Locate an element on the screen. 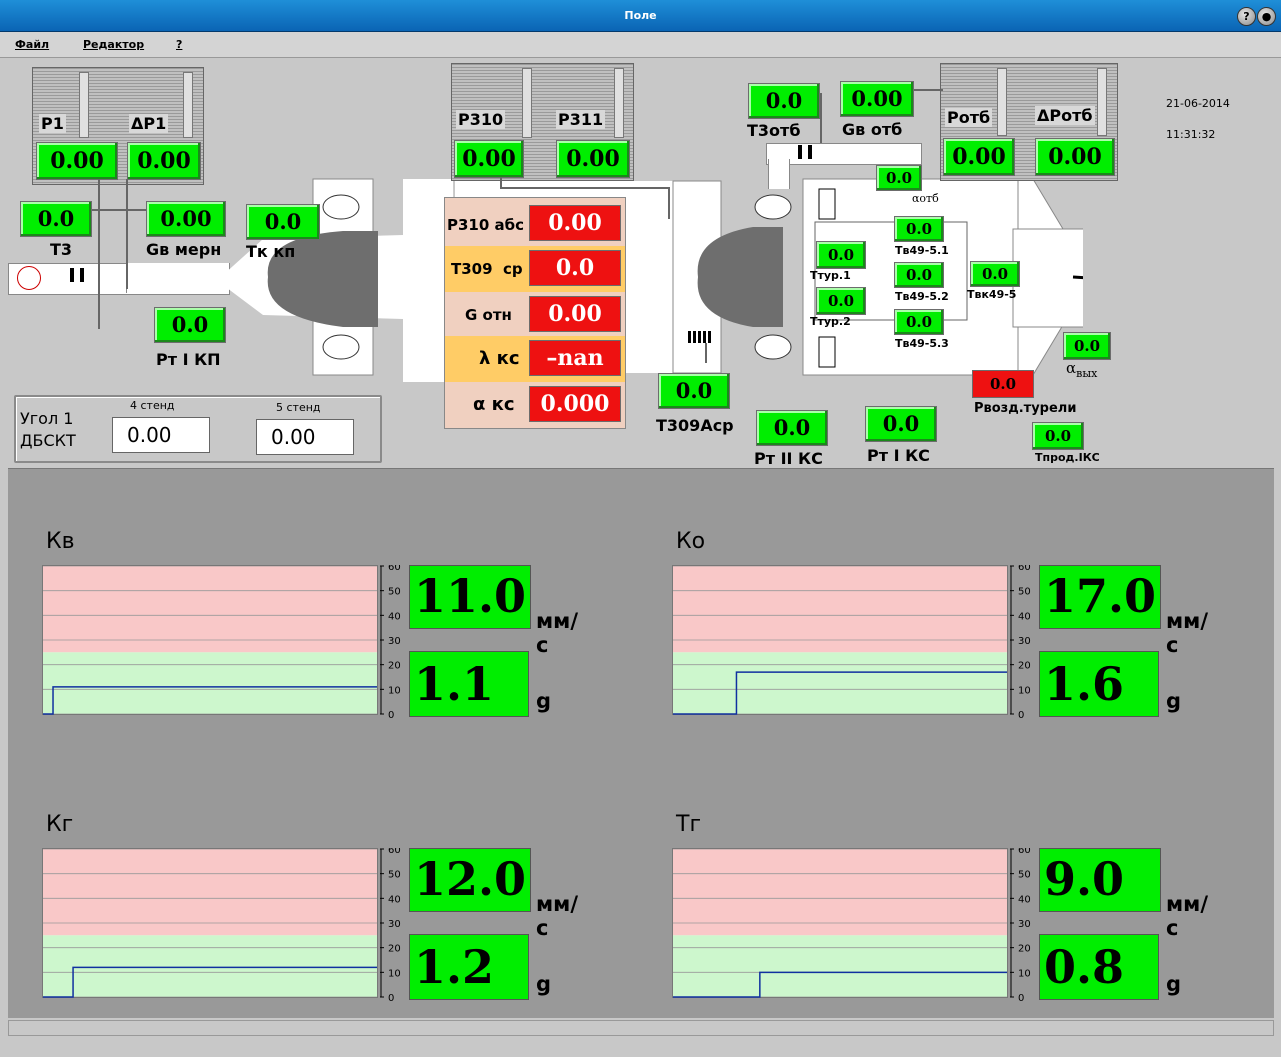  tv49-51-value: 0.0 is located at coordinates (919, 229).